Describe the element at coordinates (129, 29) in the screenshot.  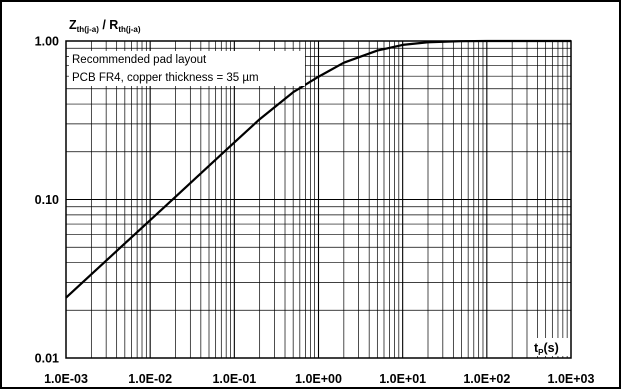
I see `y-label-sub-2: th(j-a)` at that location.